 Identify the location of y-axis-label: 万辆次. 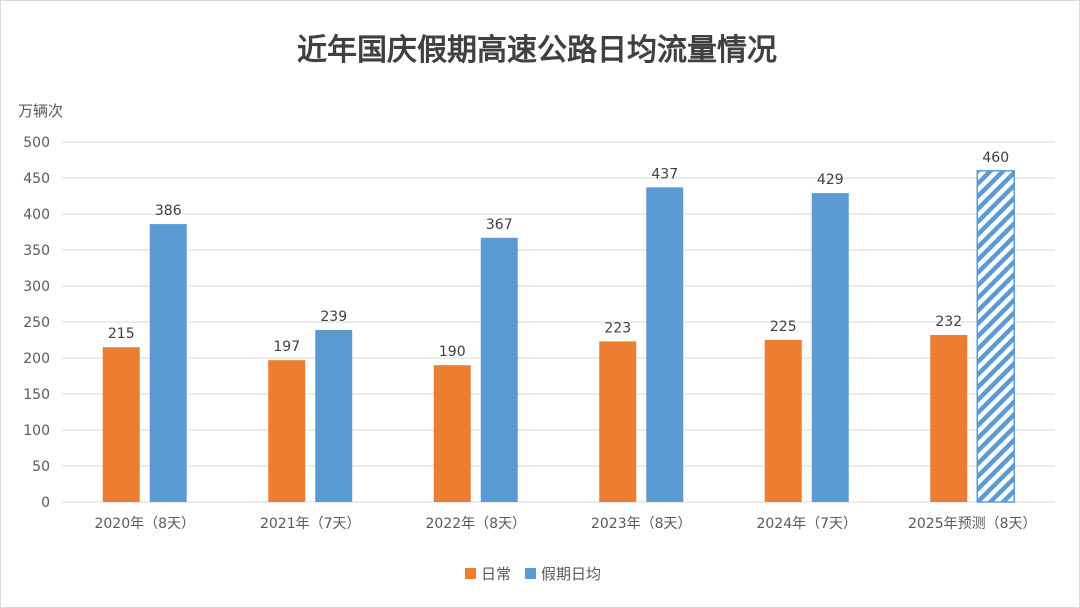
(40, 111).